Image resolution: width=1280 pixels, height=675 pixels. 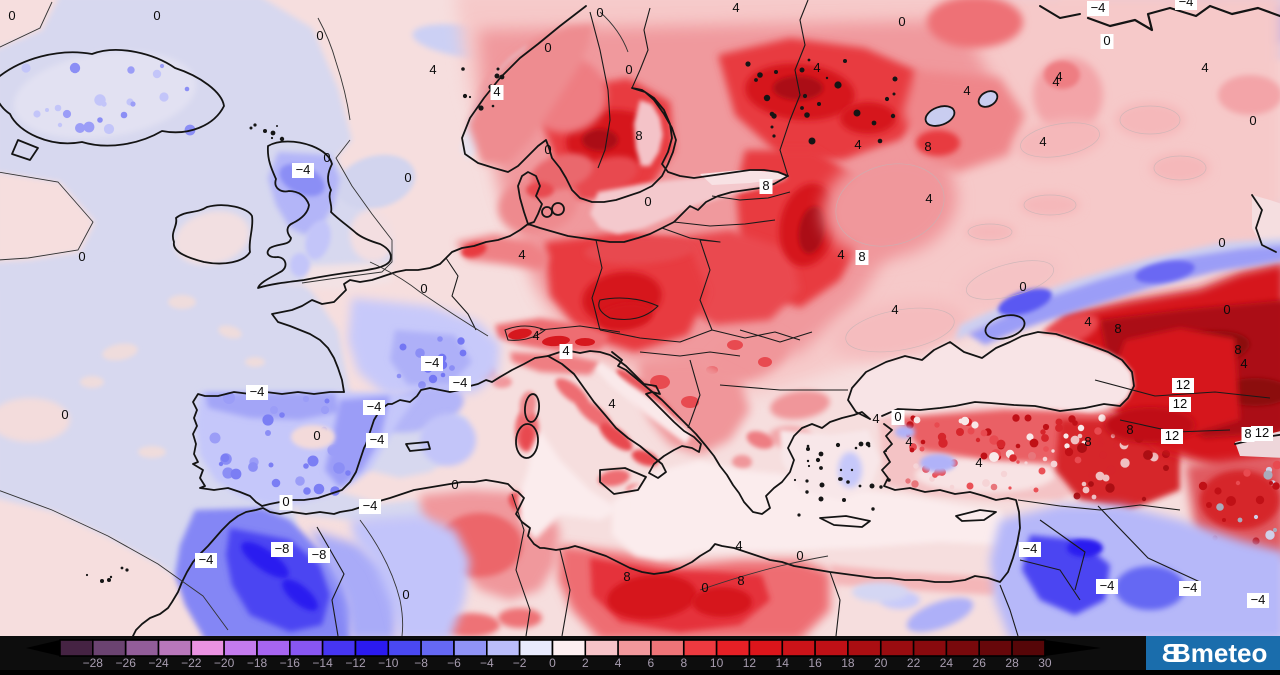 What do you see at coordinates (454, 663) in the screenshot?
I see `svg-text: −6` at bounding box center [454, 663].